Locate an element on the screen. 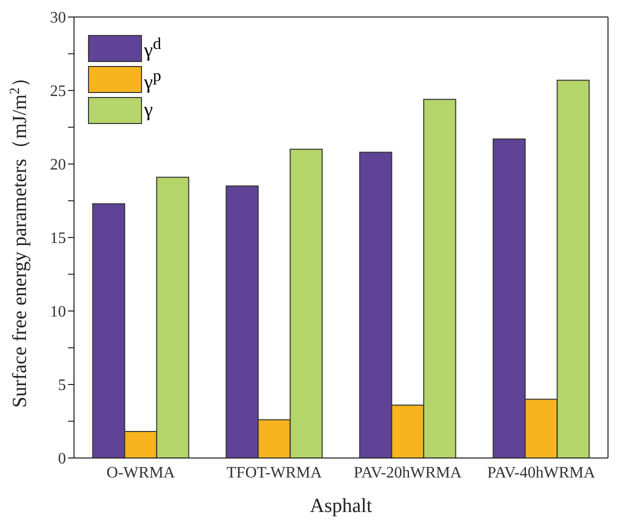  x-tick-label: PAV-20hWRMA is located at coordinates (408, 473).